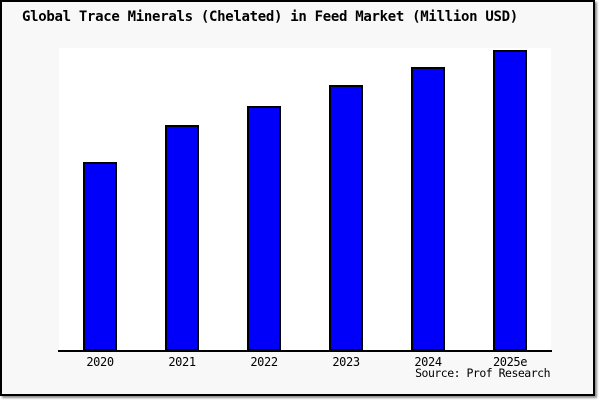  What do you see at coordinates (182, 238) in the screenshot?
I see `bar-2021` at bounding box center [182, 238].